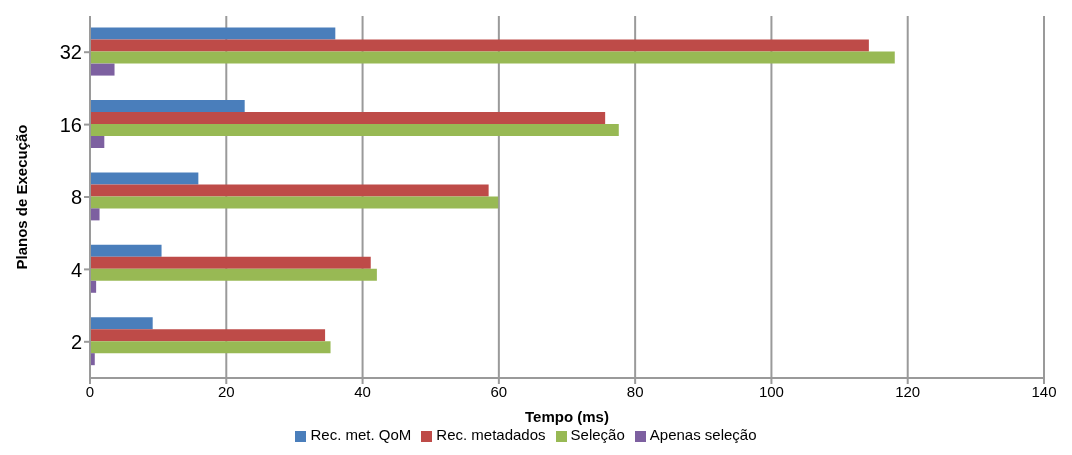 The width and height of the screenshot is (1072, 455). I want to click on y-tick-label: 4, so click(76, 269).